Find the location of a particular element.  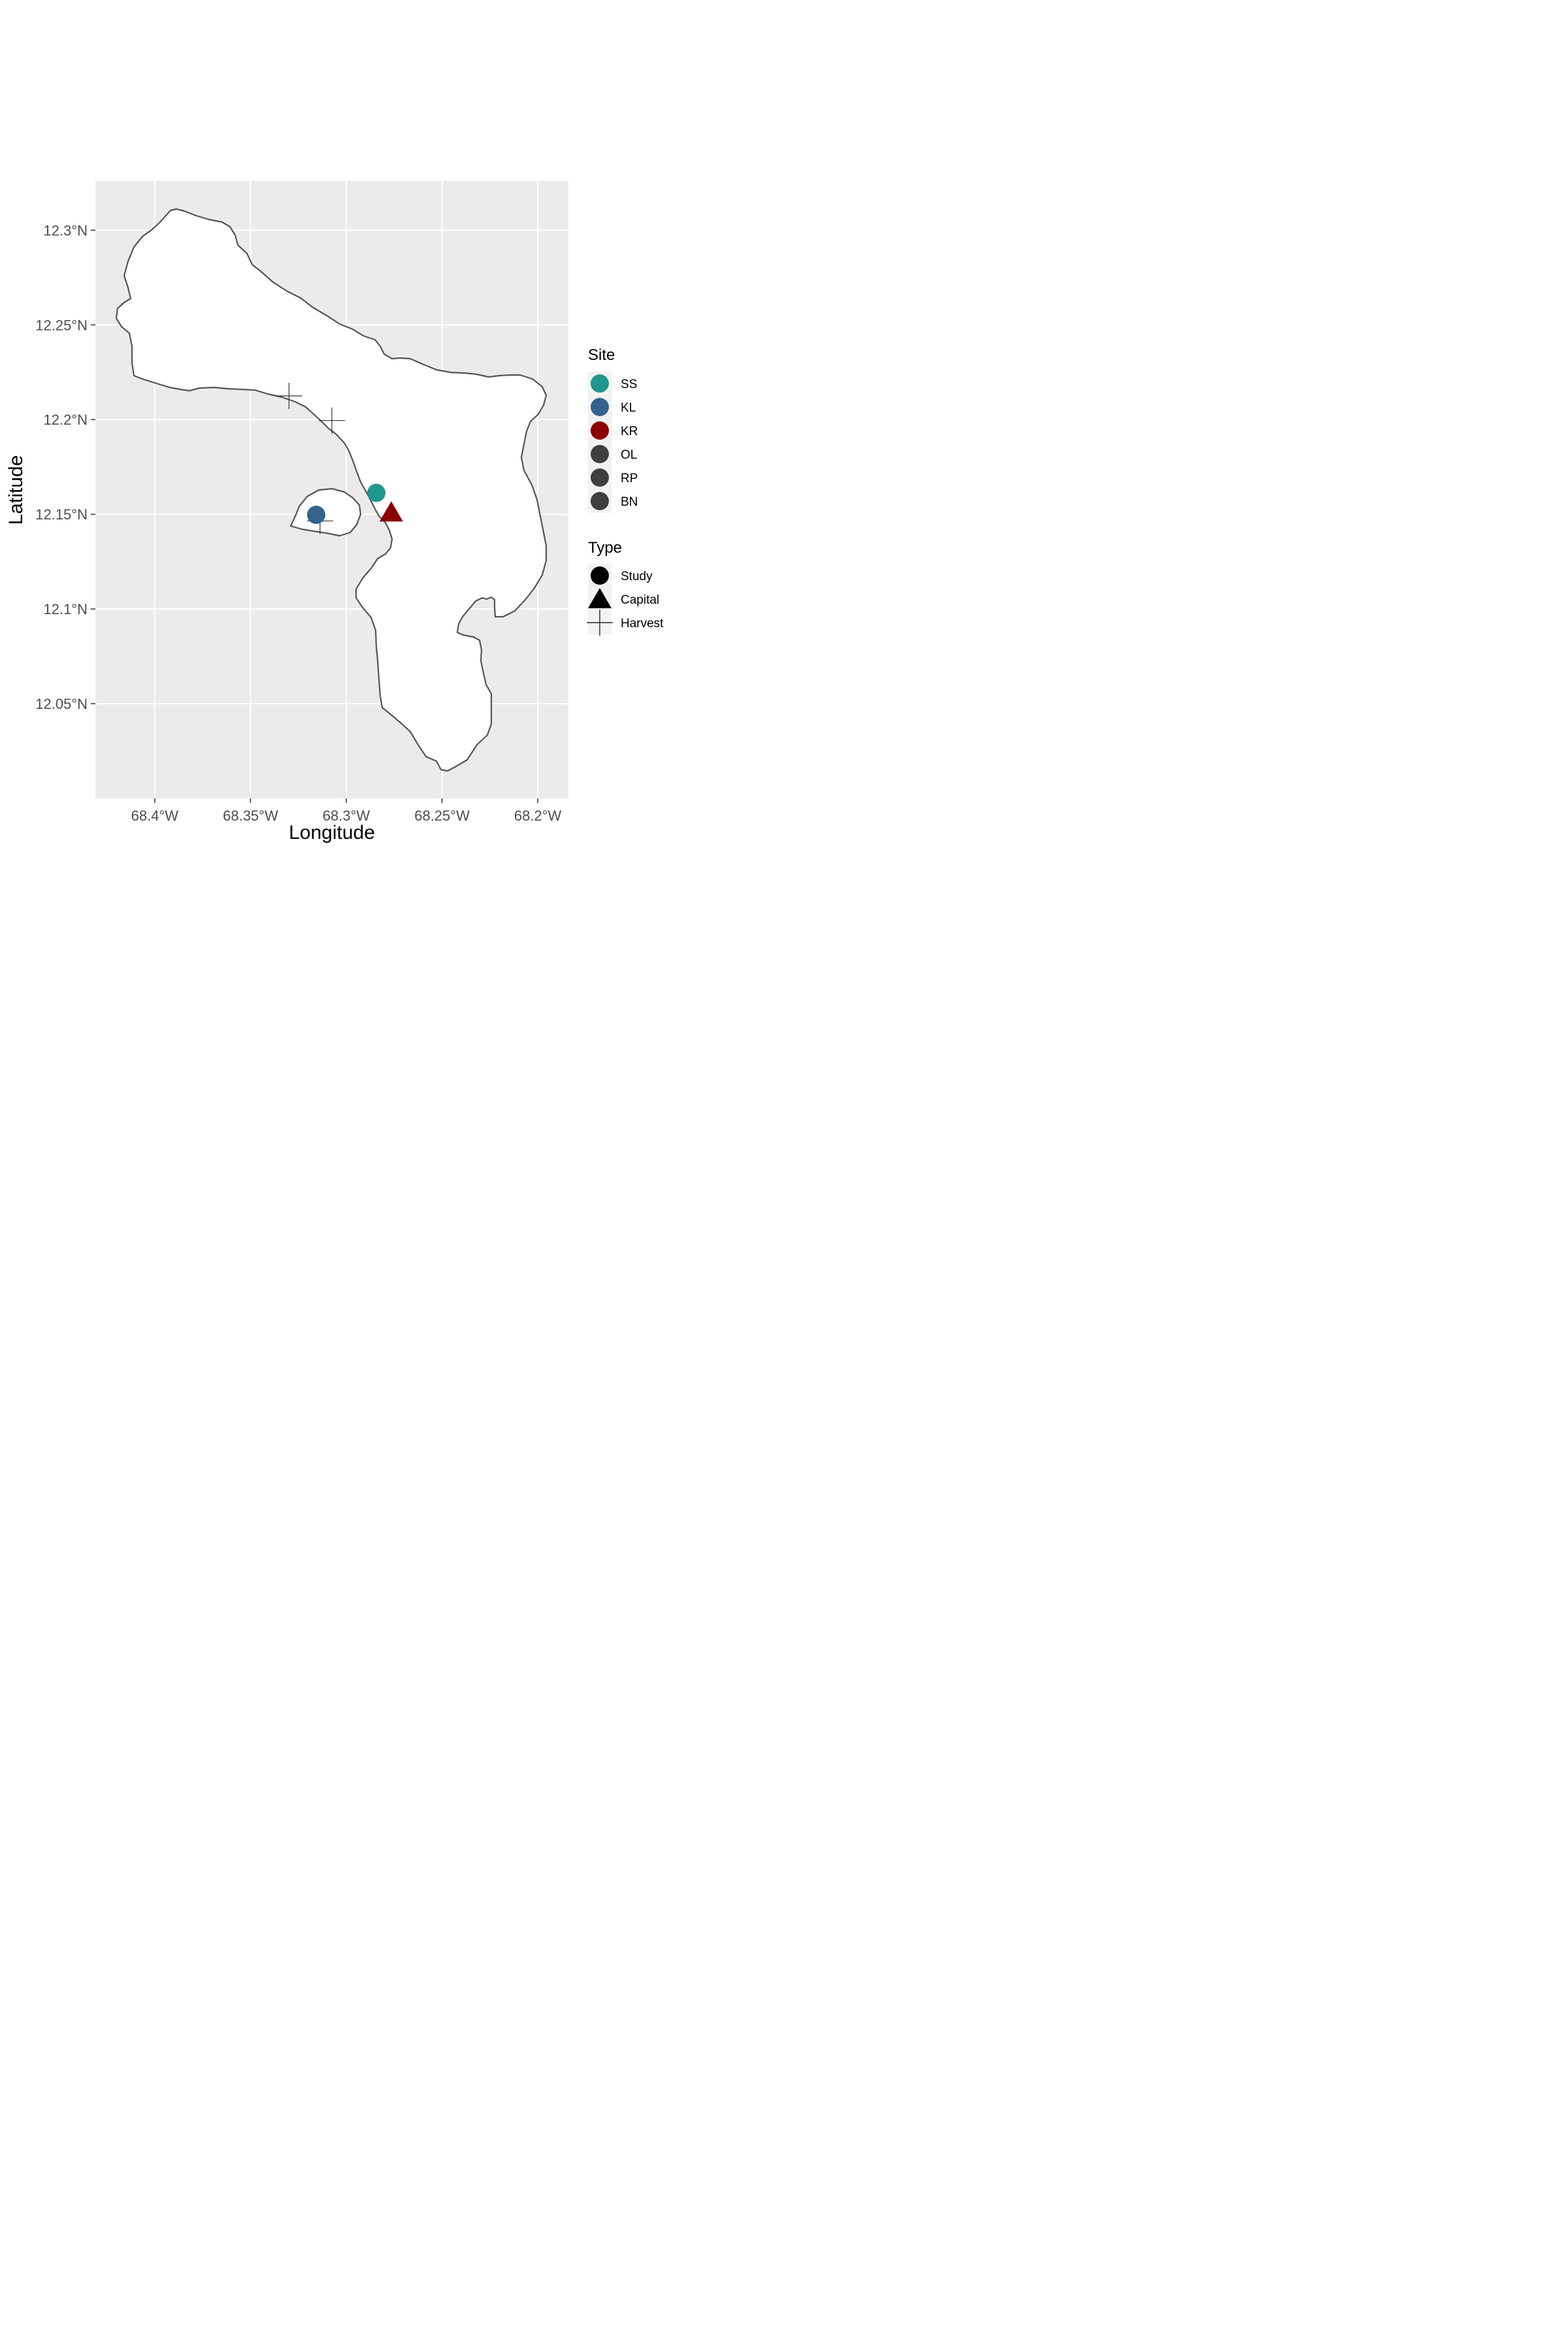

site-legend-item-rp: RP is located at coordinates (613, 477).